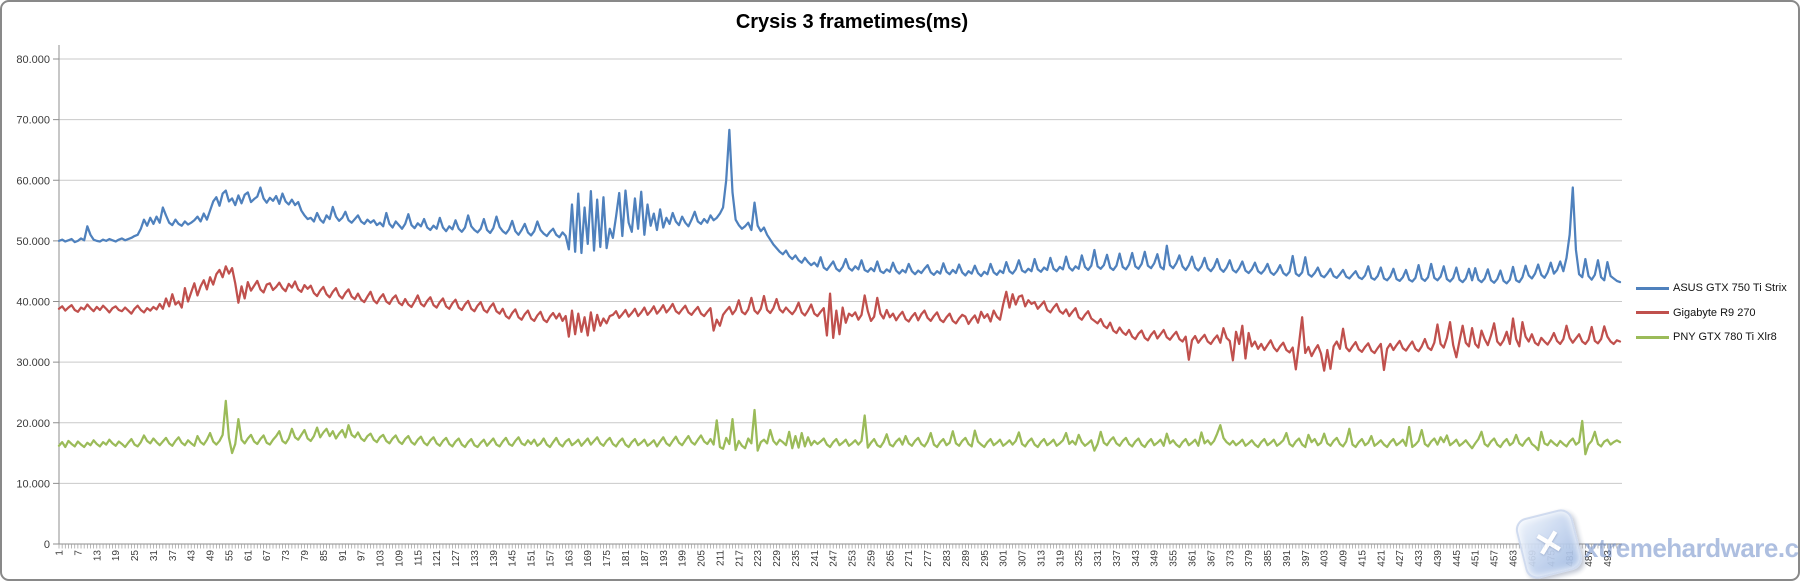 This screenshot has height=581, width=1800. What do you see at coordinates (135, 556) in the screenshot?
I see `x-axis-label: 25` at bounding box center [135, 556].